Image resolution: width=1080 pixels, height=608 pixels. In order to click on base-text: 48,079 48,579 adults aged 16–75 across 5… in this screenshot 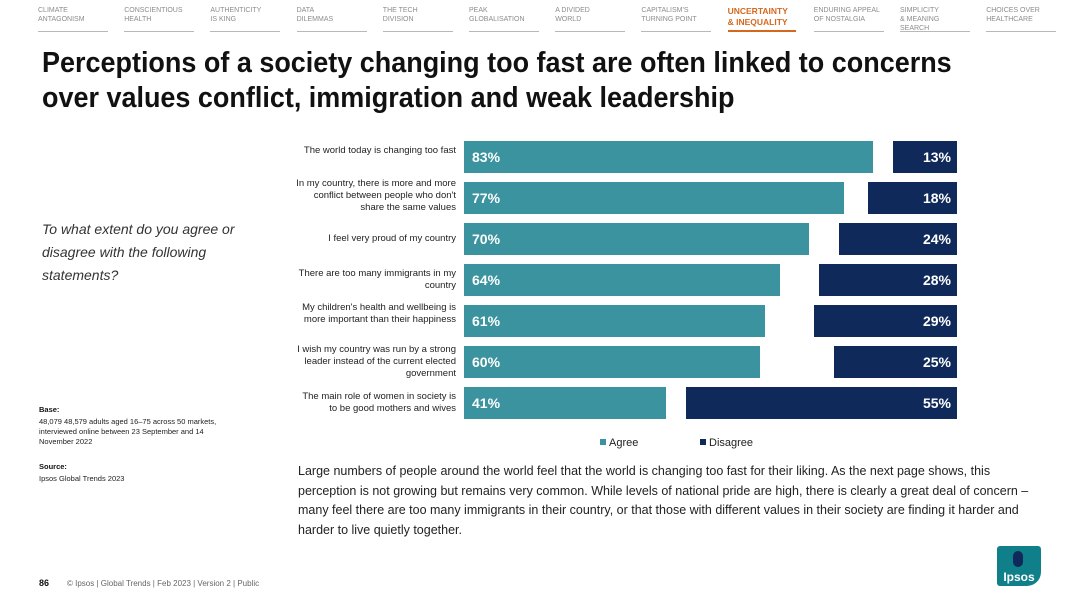, I will do `click(128, 431)`.